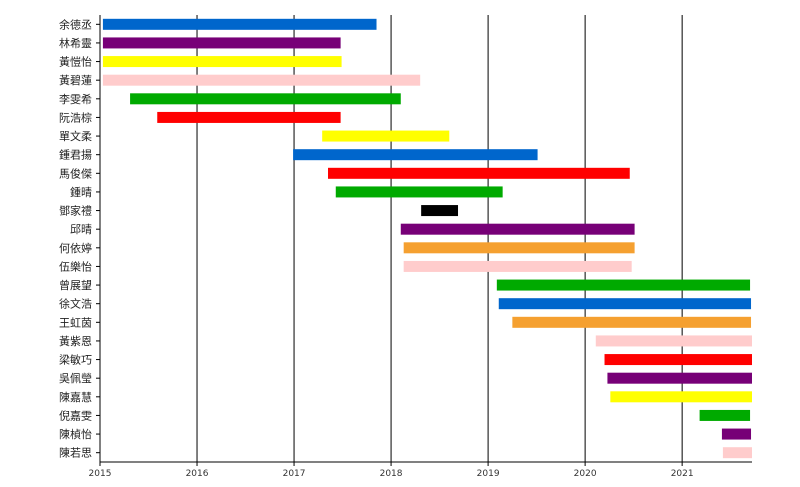 The image size is (800, 487). What do you see at coordinates (75, 378) in the screenshot?
I see `category-label: 吳佩瑩` at bounding box center [75, 378].